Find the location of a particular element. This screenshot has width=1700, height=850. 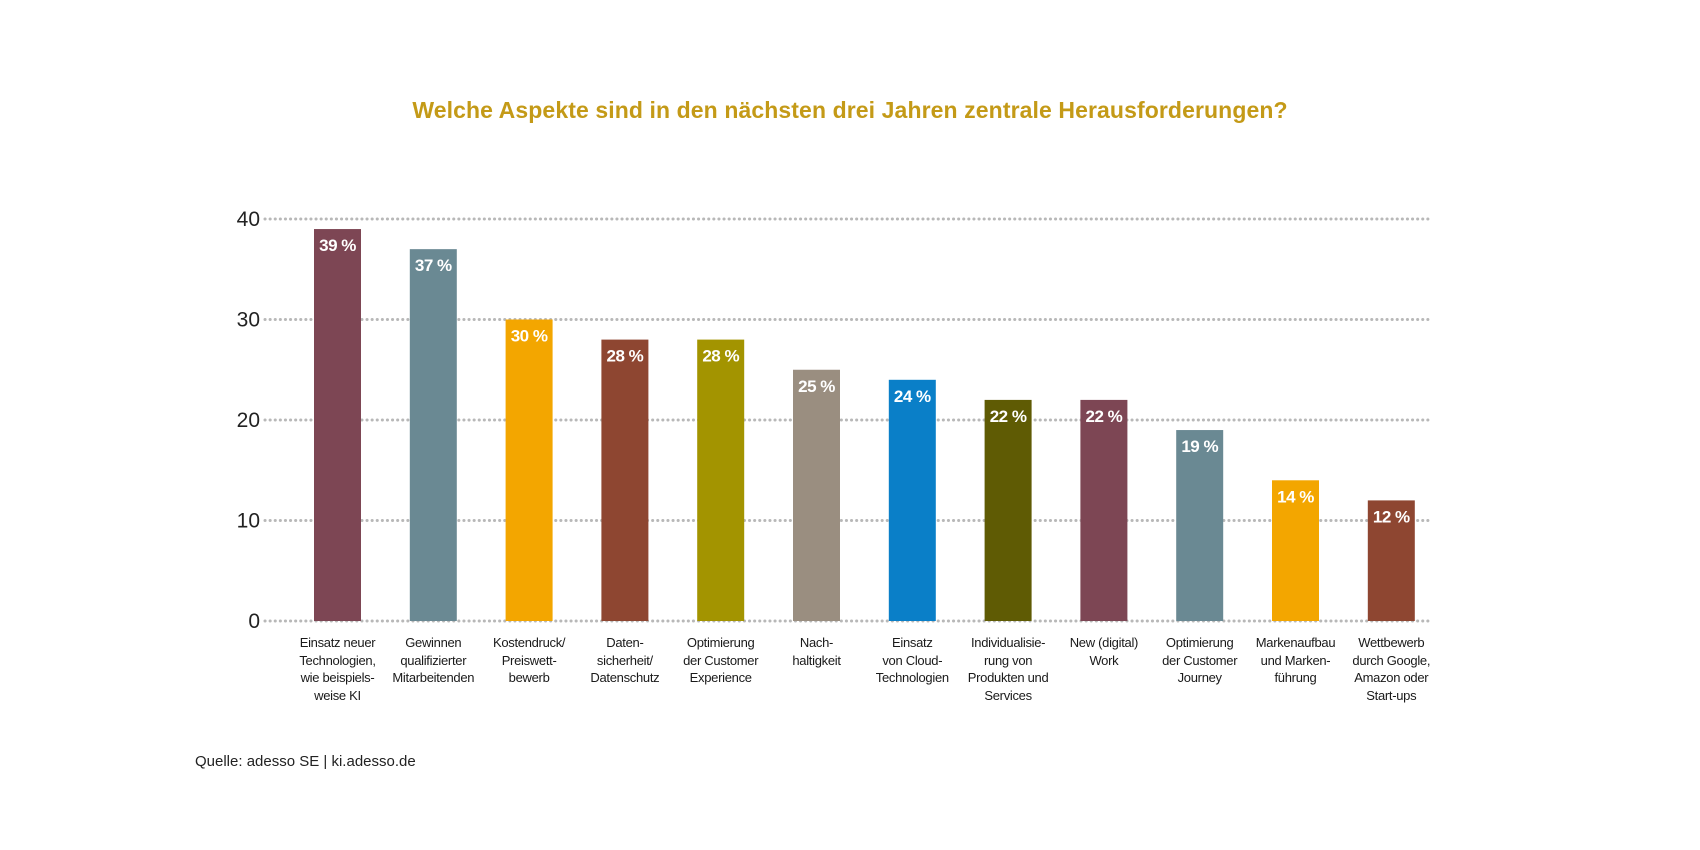

x-category-label: Markenaufbau und Marken-führung is located at coordinates (1296, 660).